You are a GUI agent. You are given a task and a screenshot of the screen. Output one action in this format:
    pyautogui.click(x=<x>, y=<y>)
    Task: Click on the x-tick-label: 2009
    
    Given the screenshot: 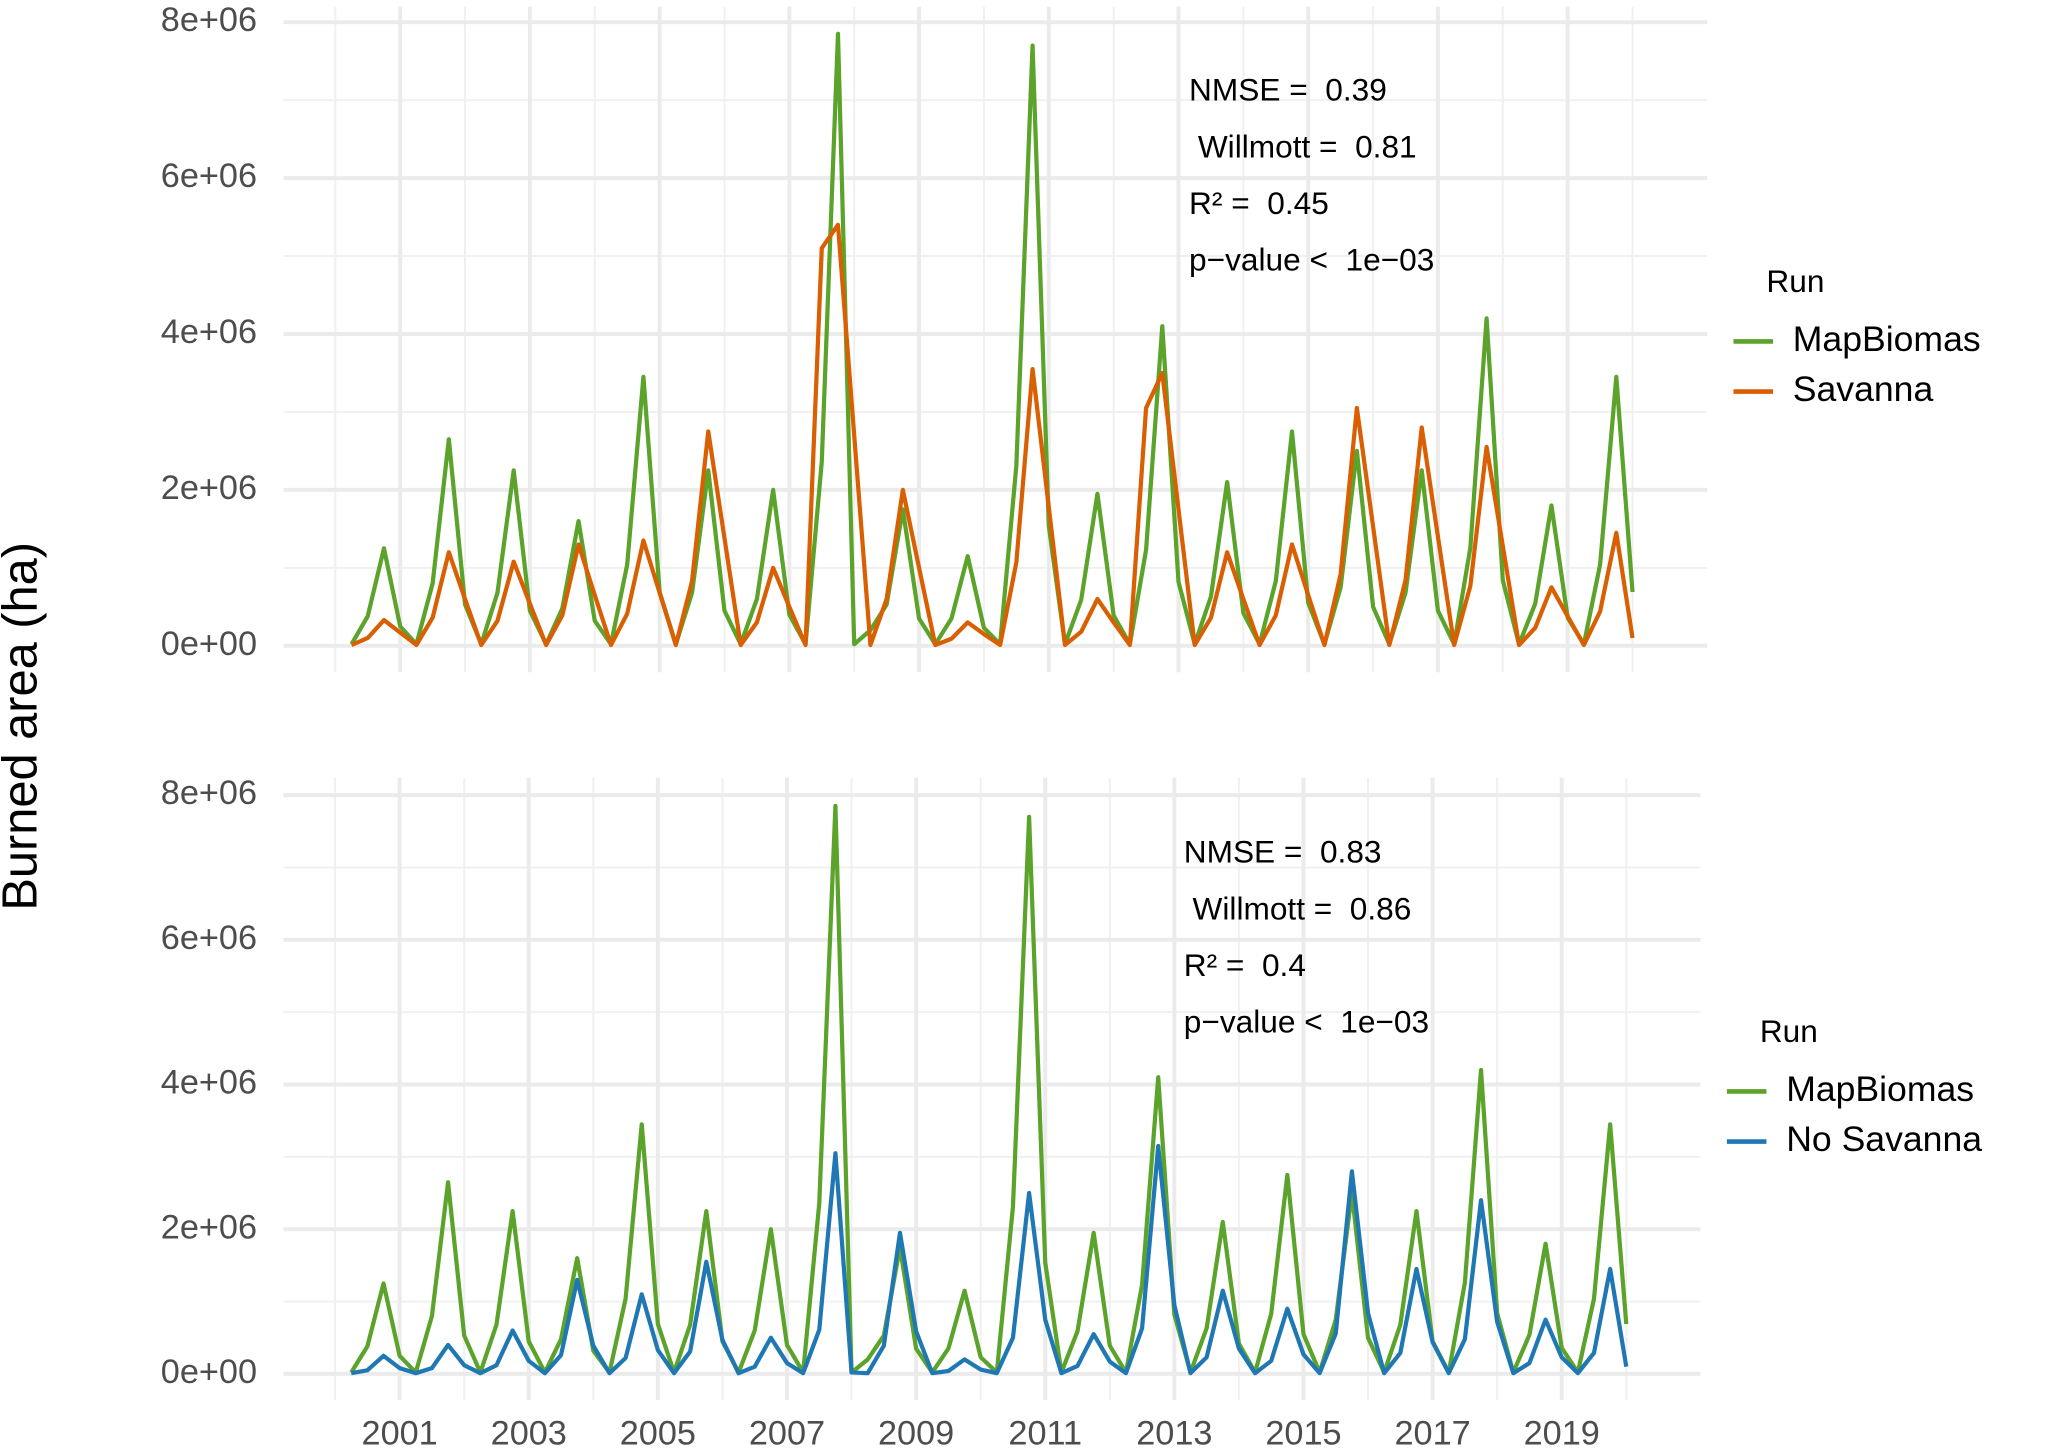 What is the action you would take?
    pyautogui.click(x=916, y=1434)
    